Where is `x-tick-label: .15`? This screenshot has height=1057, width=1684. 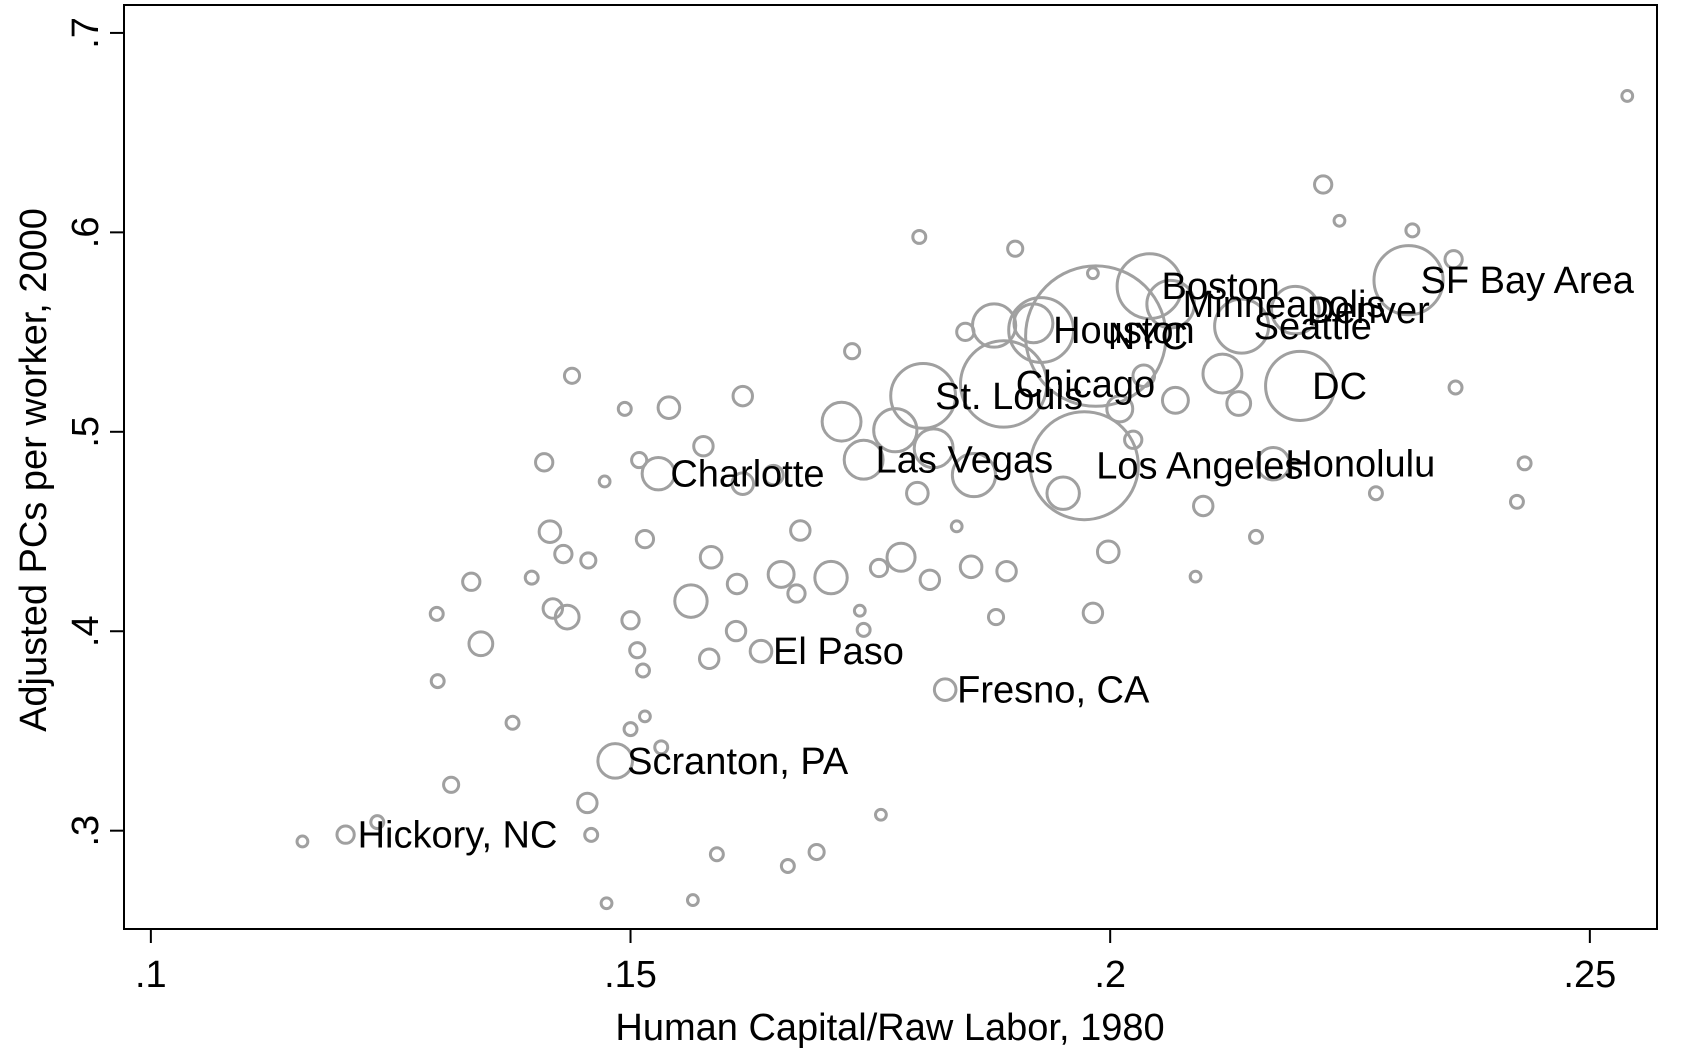 x-tick-label: .15 is located at coordinates (630, 975).